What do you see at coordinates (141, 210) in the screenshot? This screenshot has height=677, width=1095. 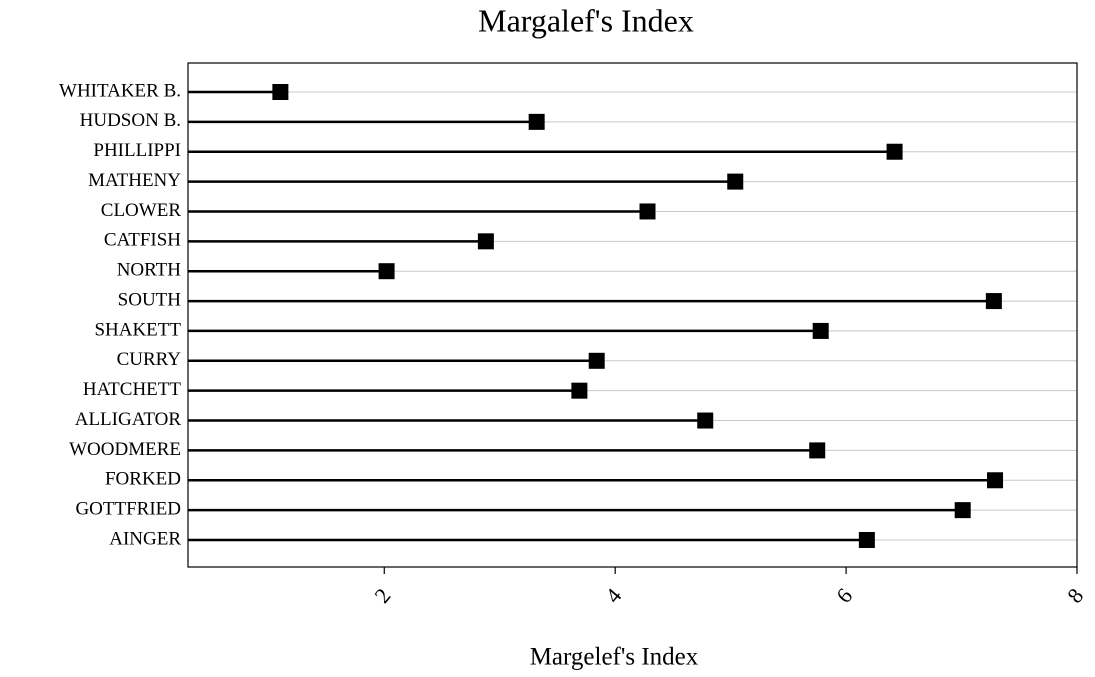 I see `y-tick-label: CLOWER` at bounding box center [141, 210].